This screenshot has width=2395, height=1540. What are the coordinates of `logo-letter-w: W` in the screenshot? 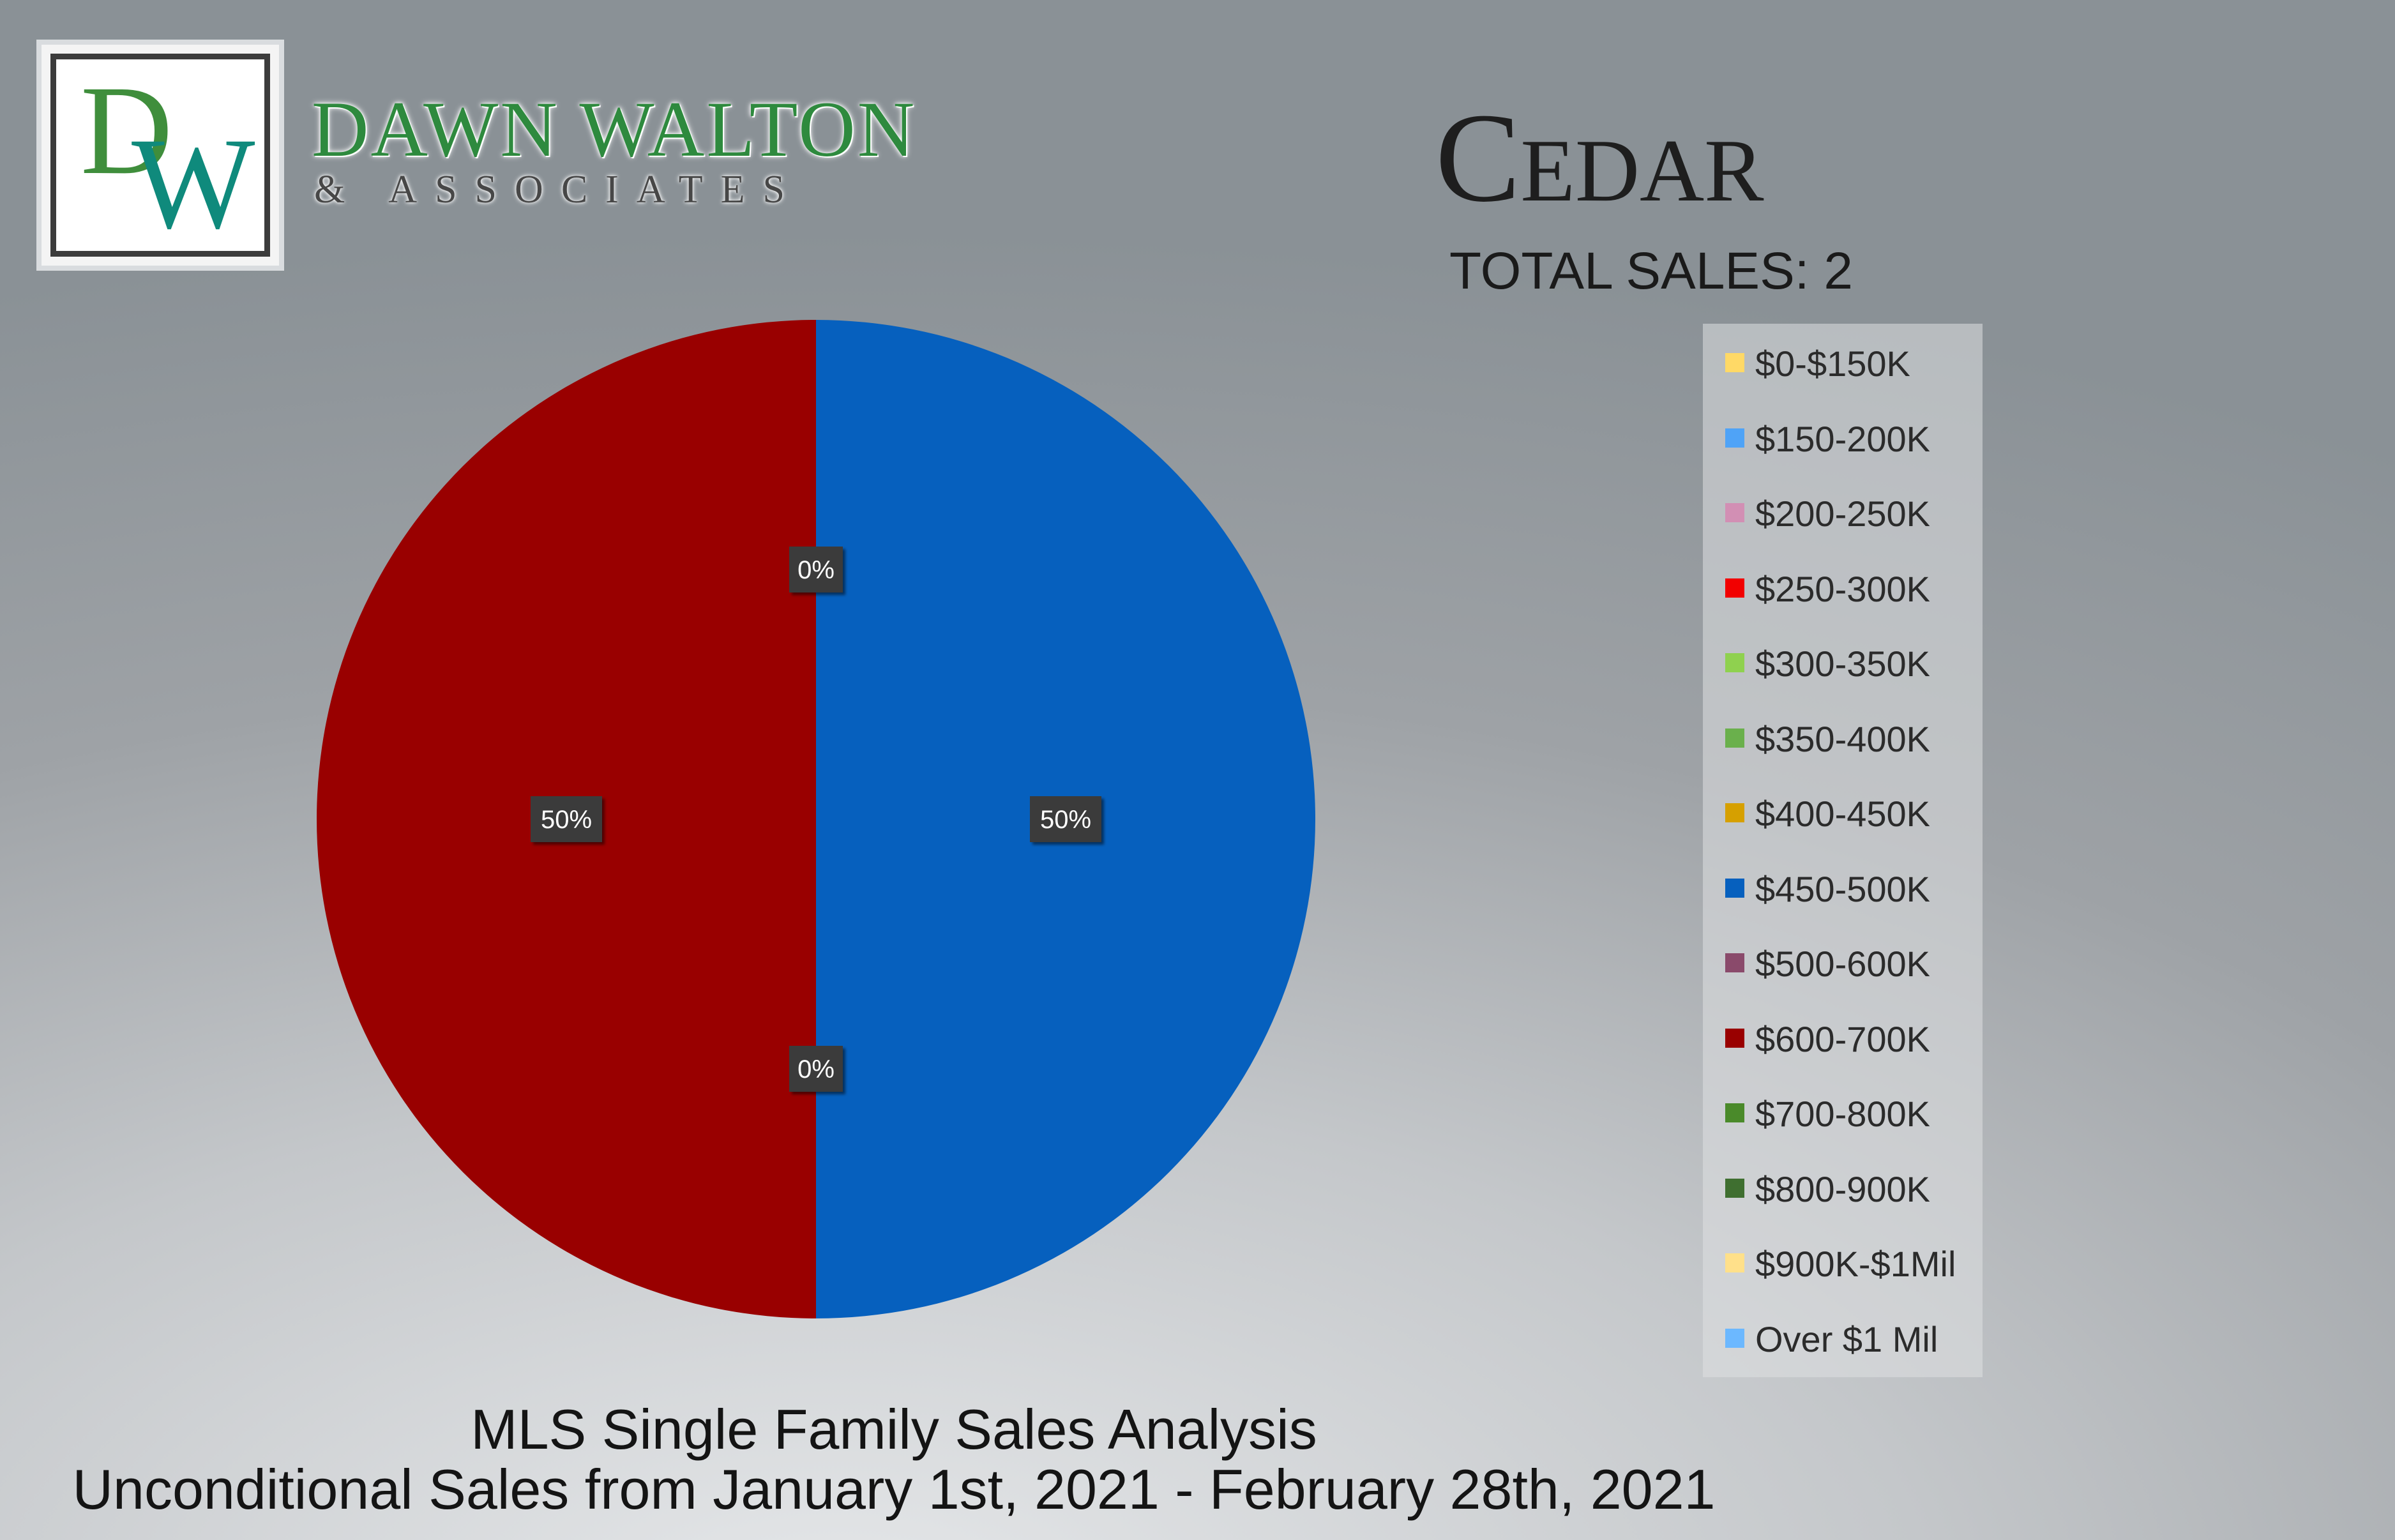 It's located at (193, 183).